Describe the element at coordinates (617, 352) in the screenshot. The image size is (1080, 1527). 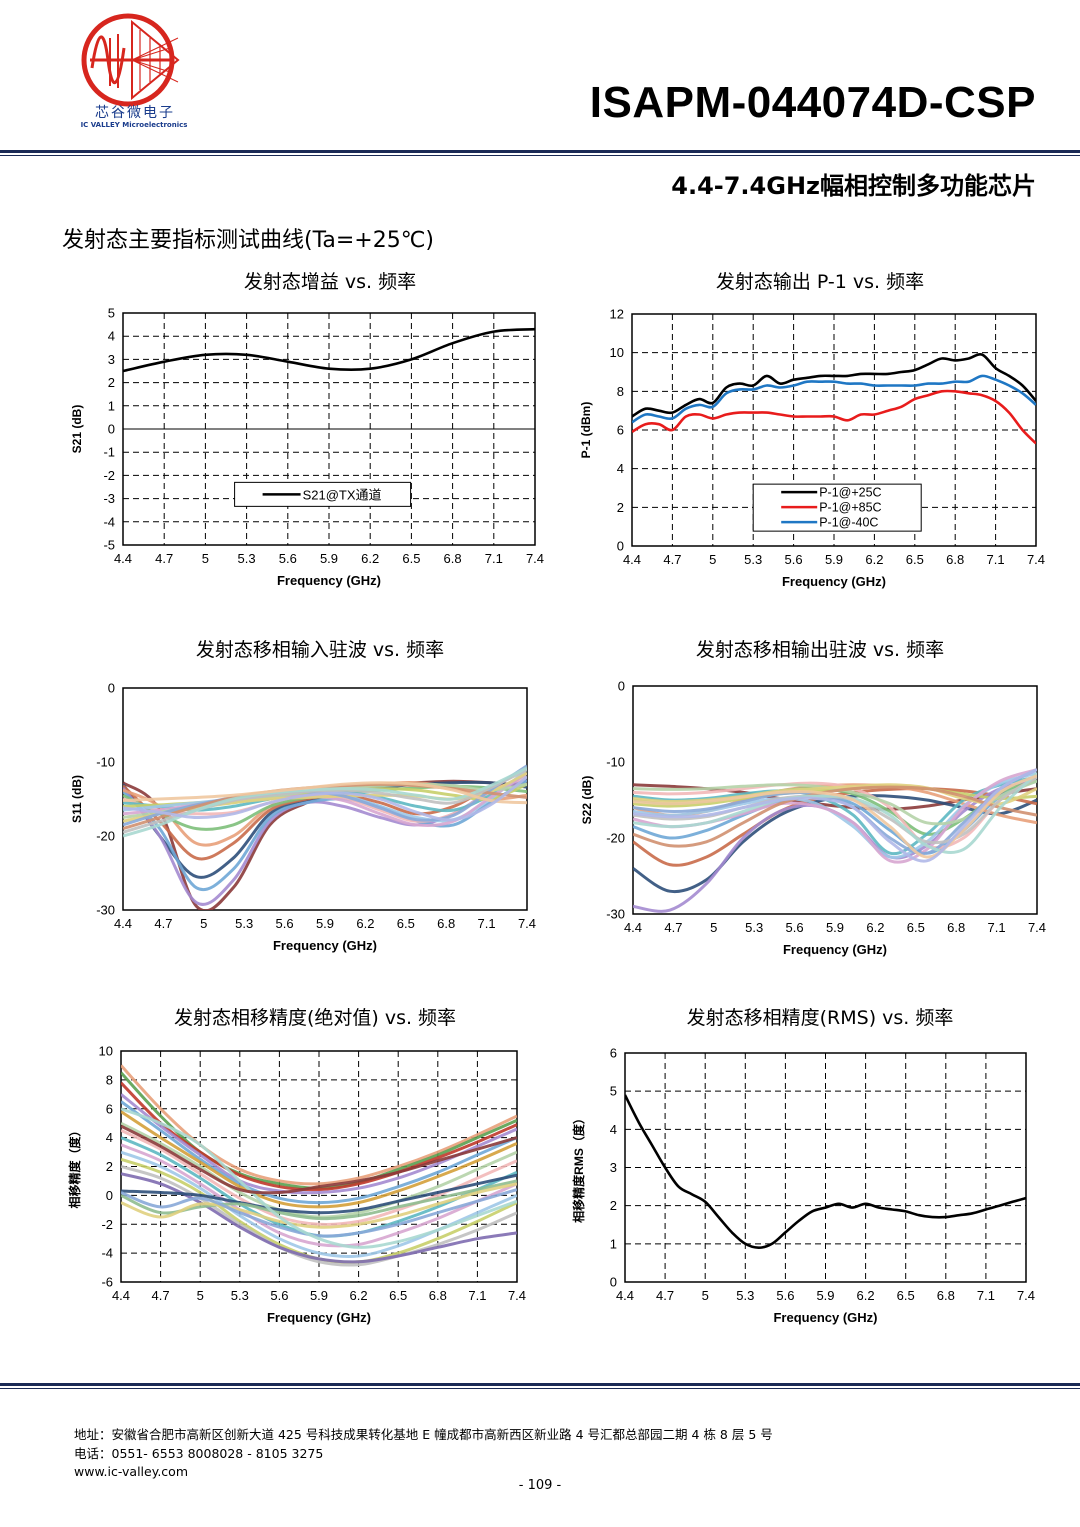
I see `y-tick-label: 10` at that location.